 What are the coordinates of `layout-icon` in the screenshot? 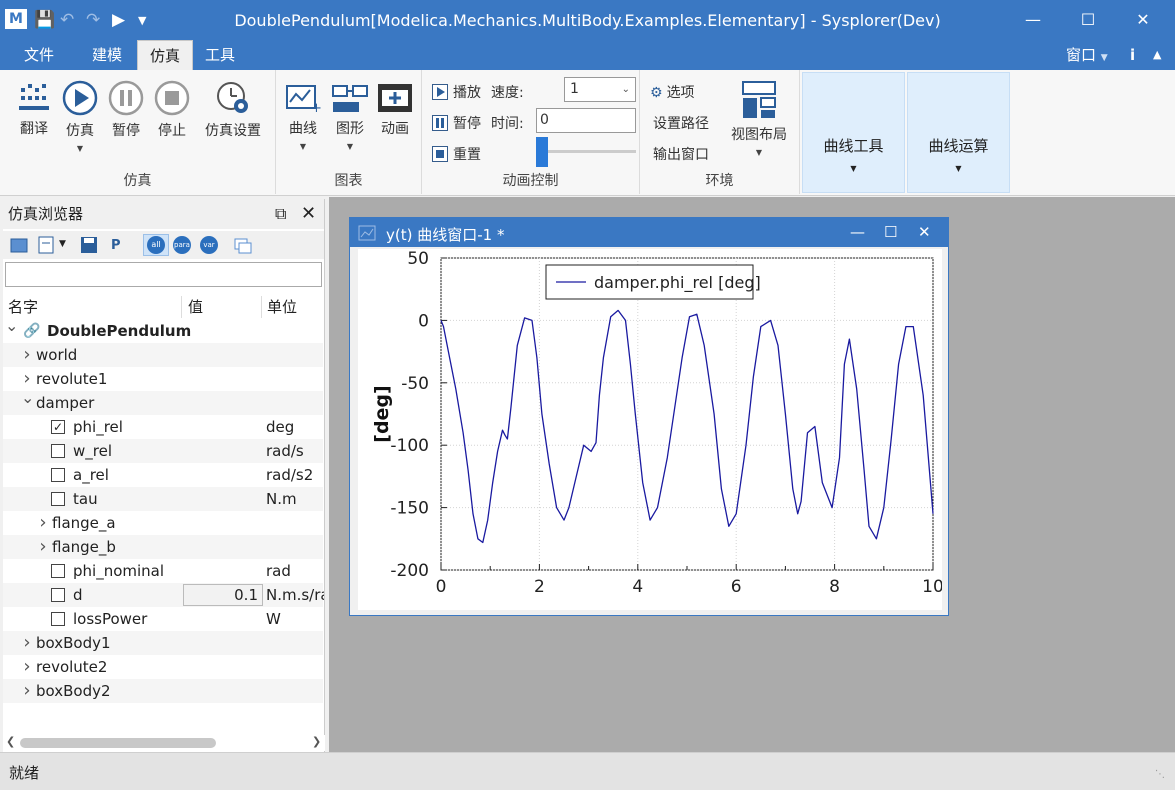 It's located at (759, 99).